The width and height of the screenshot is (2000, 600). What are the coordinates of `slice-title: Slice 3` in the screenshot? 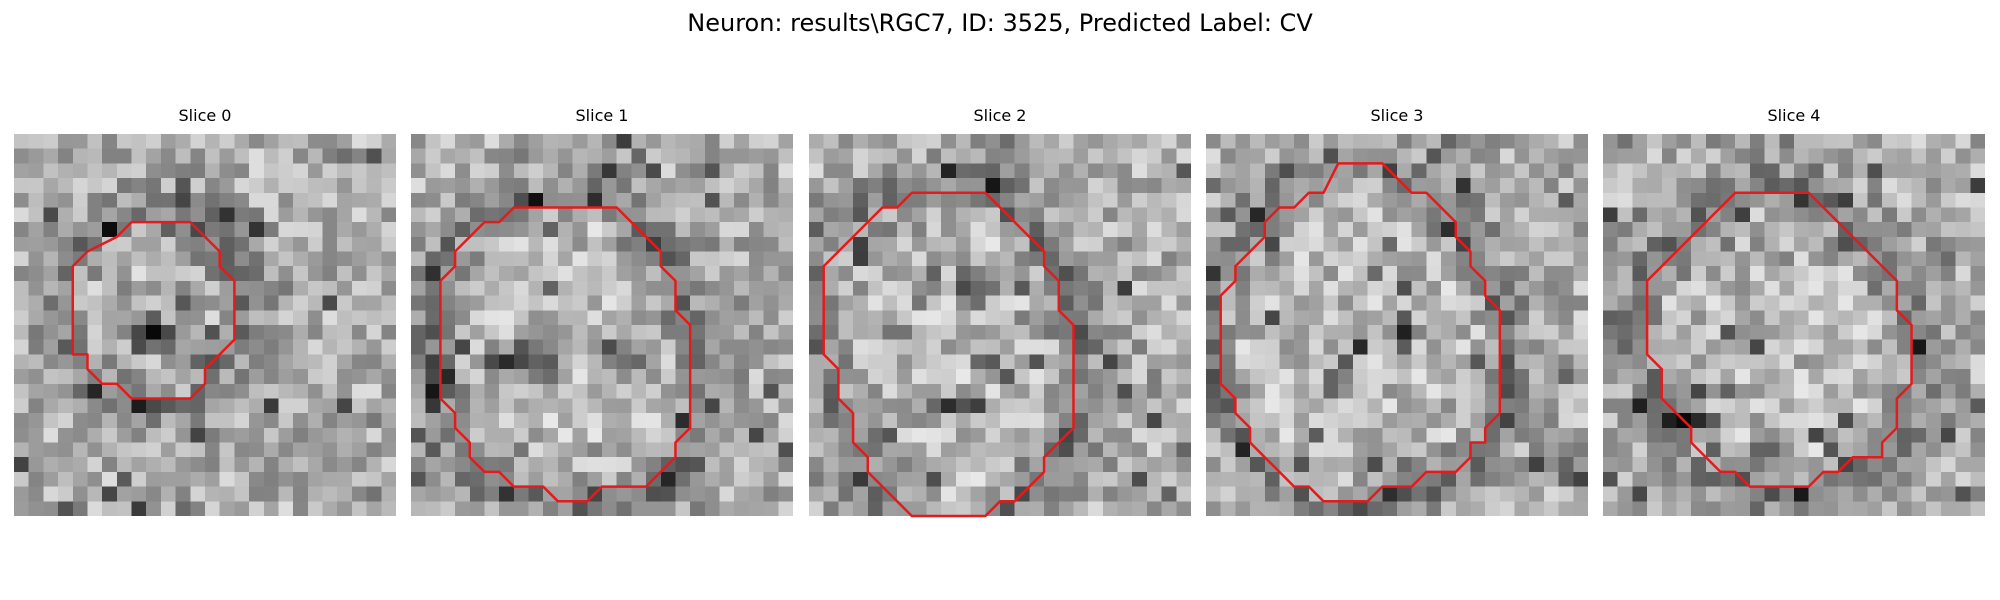 It's located at (1397, 115).